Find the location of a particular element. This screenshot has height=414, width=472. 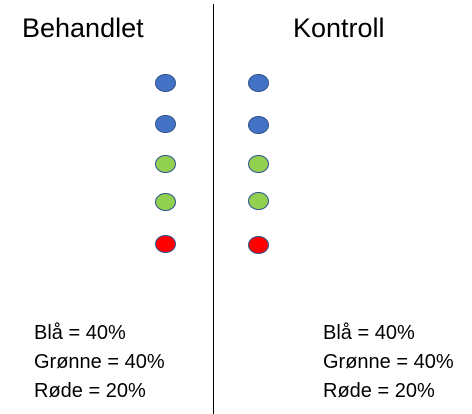

control-group-title: Kontroll is located at coordinates (339, 28).